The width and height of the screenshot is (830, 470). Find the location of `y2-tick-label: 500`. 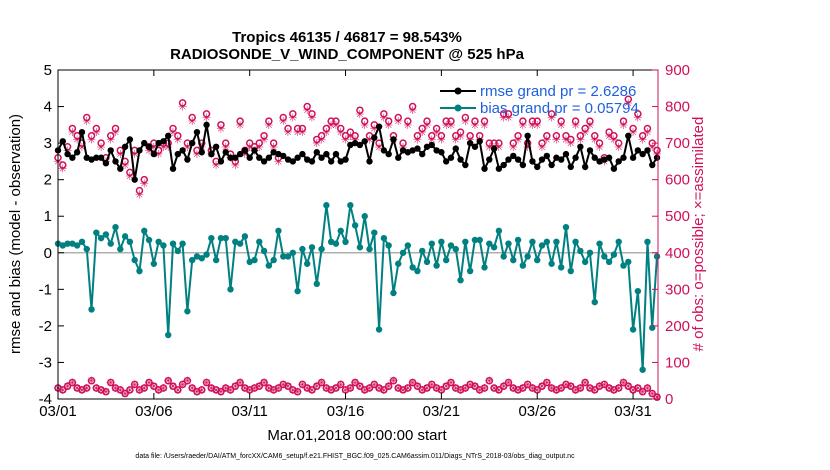

y2-tick-label: 500 is located at coordinates (677, 216).